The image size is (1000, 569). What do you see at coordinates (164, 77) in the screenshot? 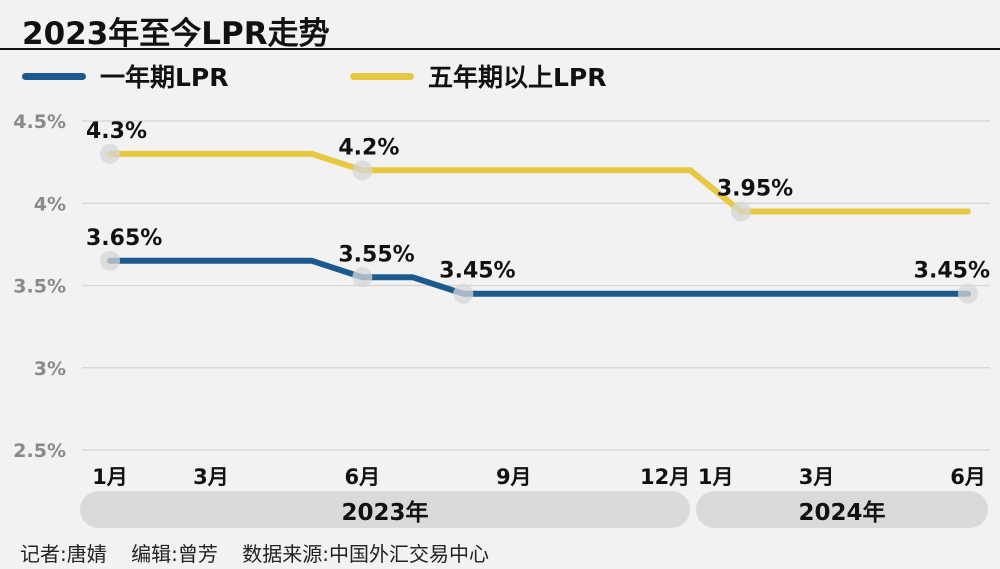
I see `legend-label-one-year: 一年期LPR` at bounding box center [164, 77].